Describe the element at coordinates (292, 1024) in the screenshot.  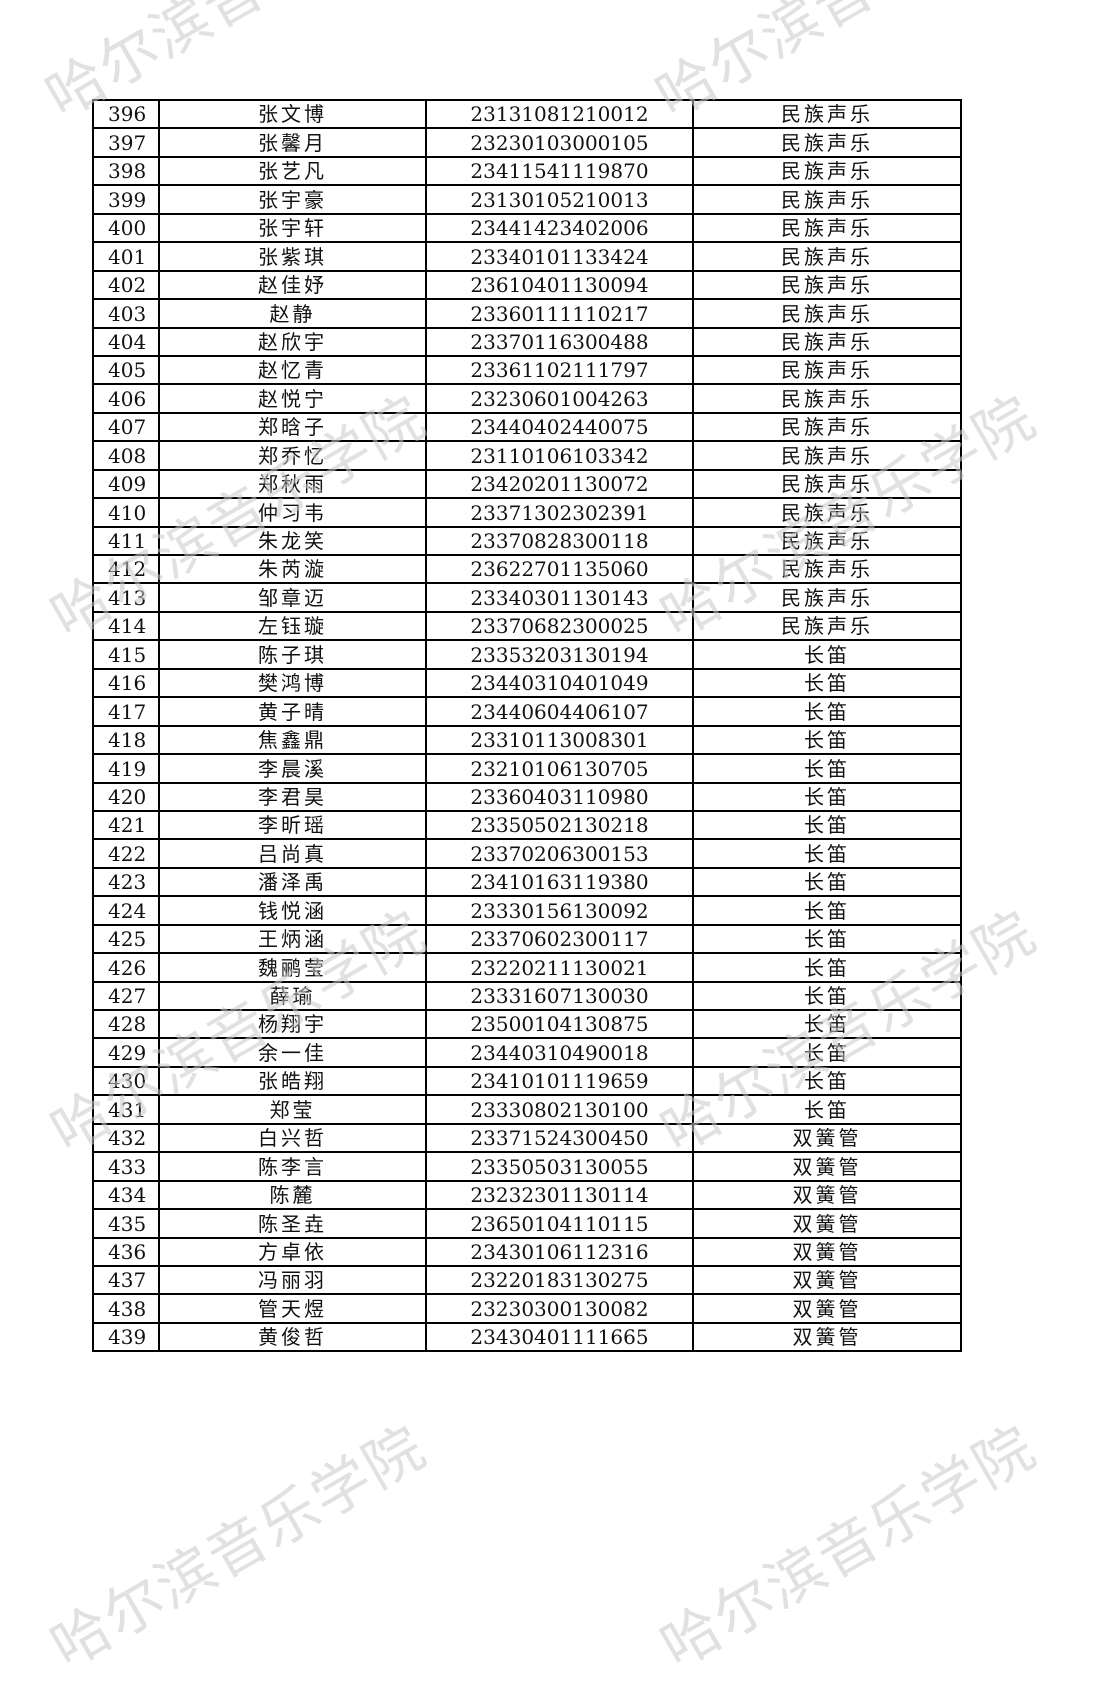
I see `student-name-cell: 杨翔宇` at that location.